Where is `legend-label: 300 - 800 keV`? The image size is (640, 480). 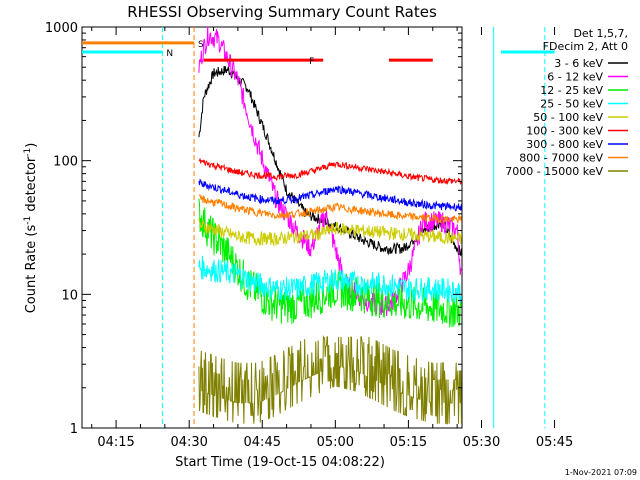 legend-label: 300 - 800 keV is located at coordinates (564, 144).